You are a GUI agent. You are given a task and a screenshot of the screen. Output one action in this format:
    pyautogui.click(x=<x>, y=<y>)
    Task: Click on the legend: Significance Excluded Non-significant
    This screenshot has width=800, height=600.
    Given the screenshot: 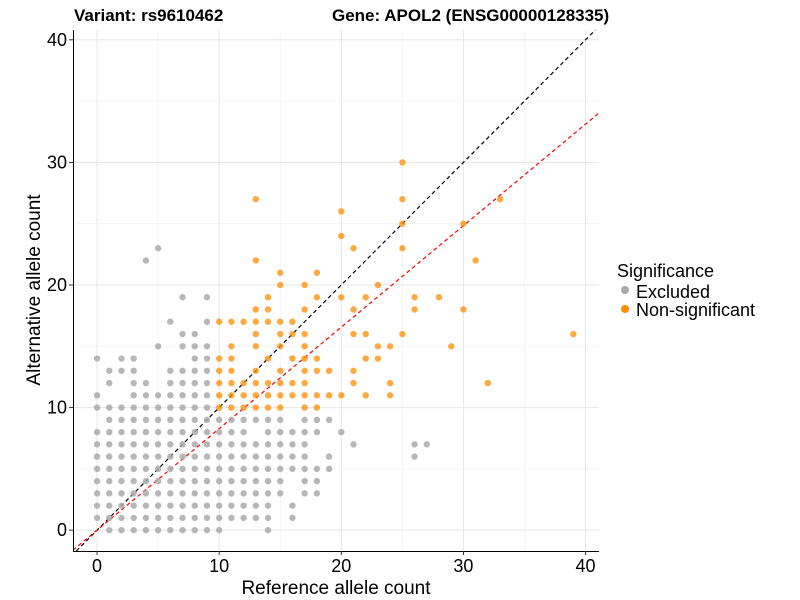 What is the action you would take?
    pyautogui.click(x=686, y=290)
    